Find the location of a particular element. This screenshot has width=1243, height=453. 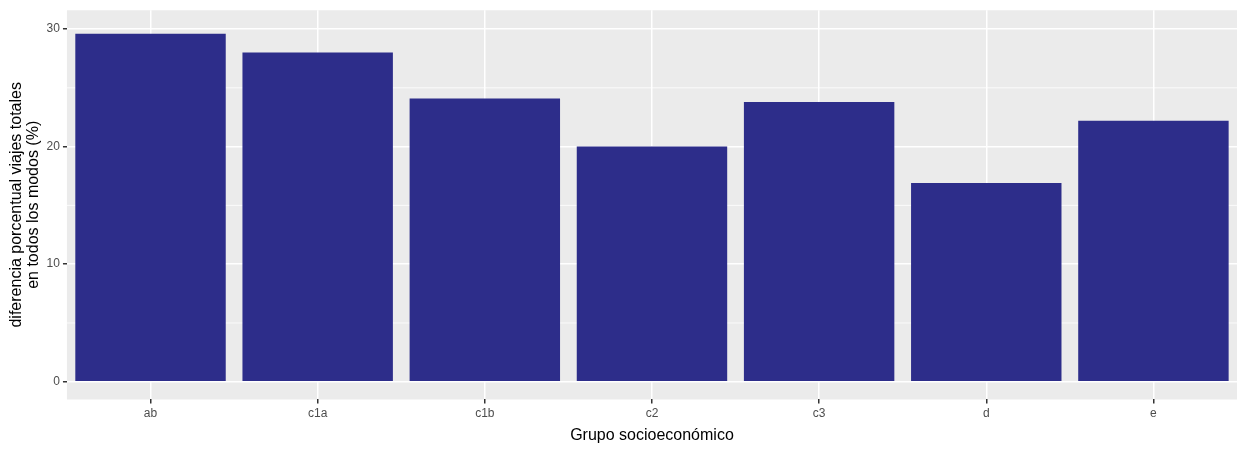

y-tick-label: 10 is located at coordinates (53, 263).